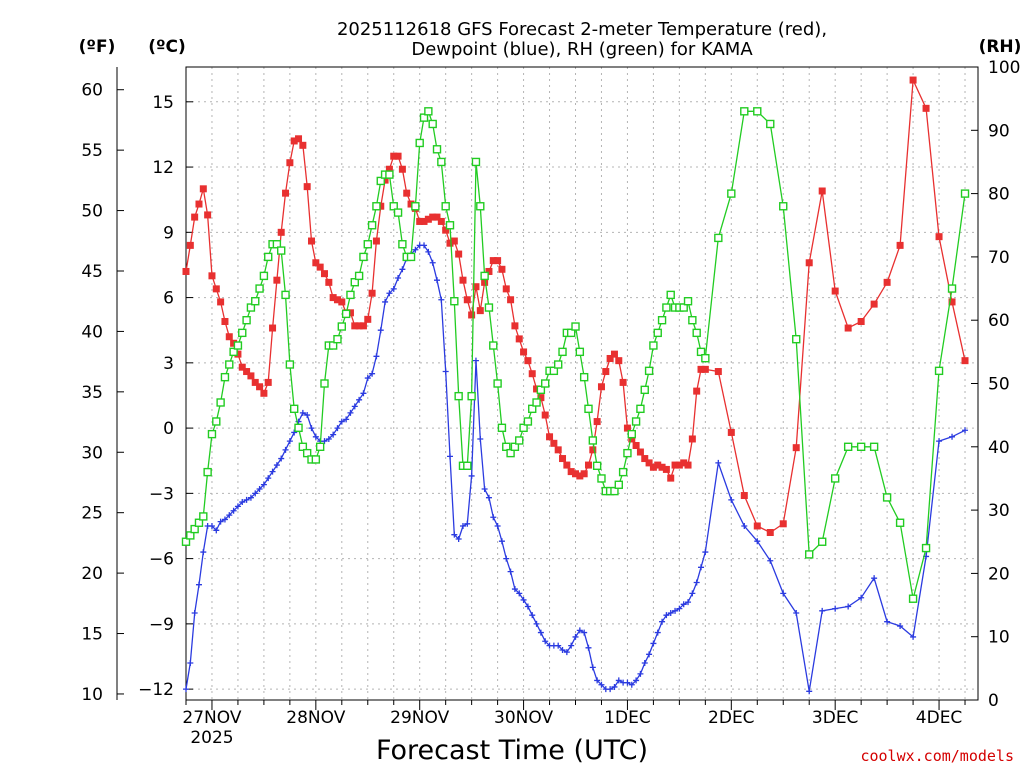 Image resolution: width=1024 pixels, height=768 pixels. What do you see at coordinates (999, 638) in the screenshot?
I see `rh-tick-label: 10` at bounding box center [999, 638].